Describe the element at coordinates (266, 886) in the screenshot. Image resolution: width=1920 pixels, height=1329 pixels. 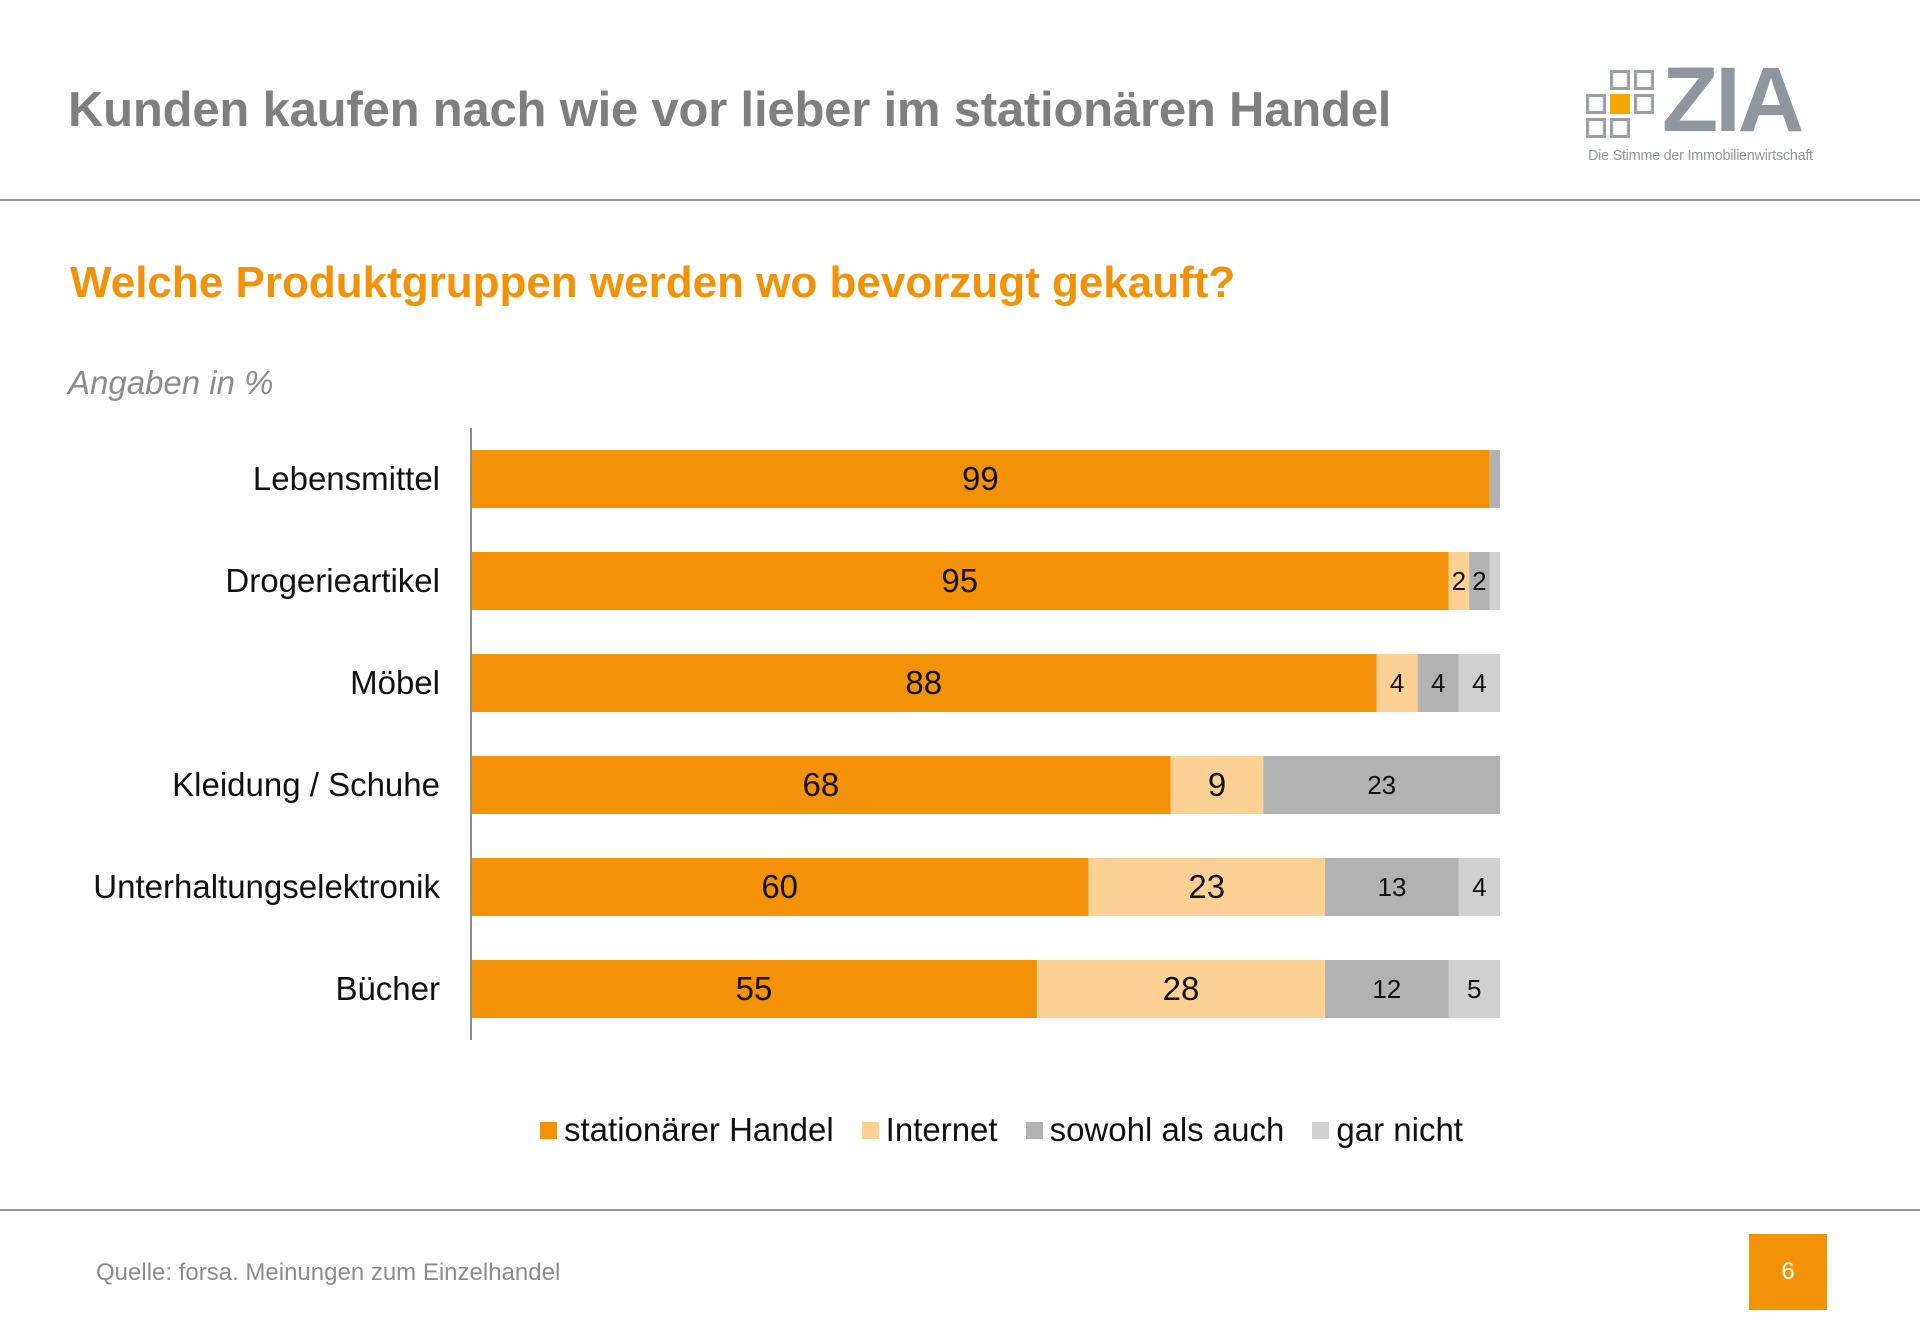
I see `category-label: Unterhaltungselektronik` at that location.